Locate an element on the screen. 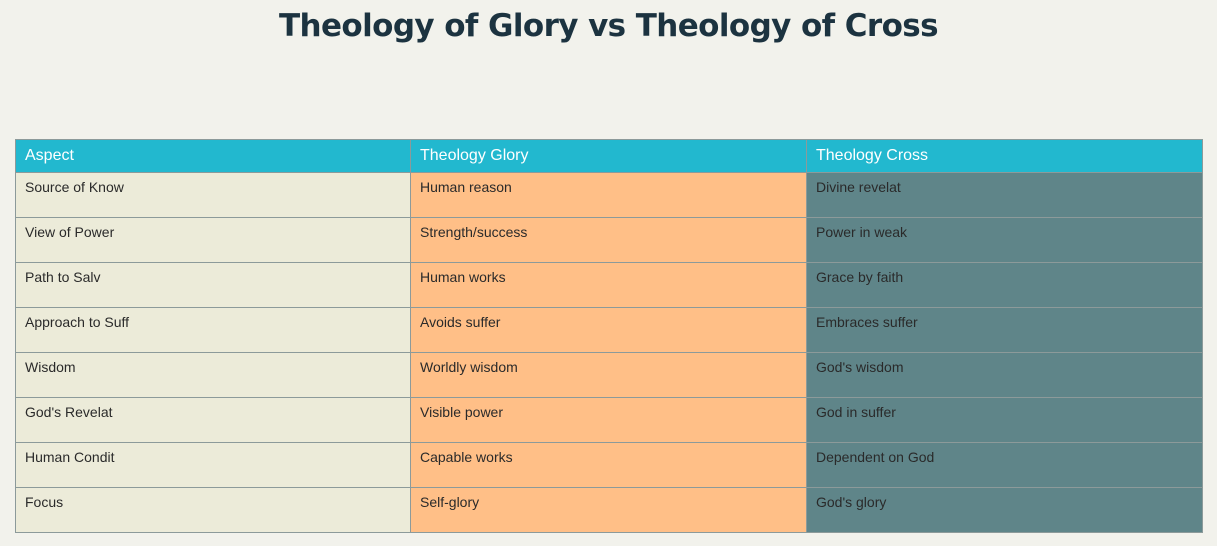  aspect-cell: Path to Salv is located at coordinates (213, 285).